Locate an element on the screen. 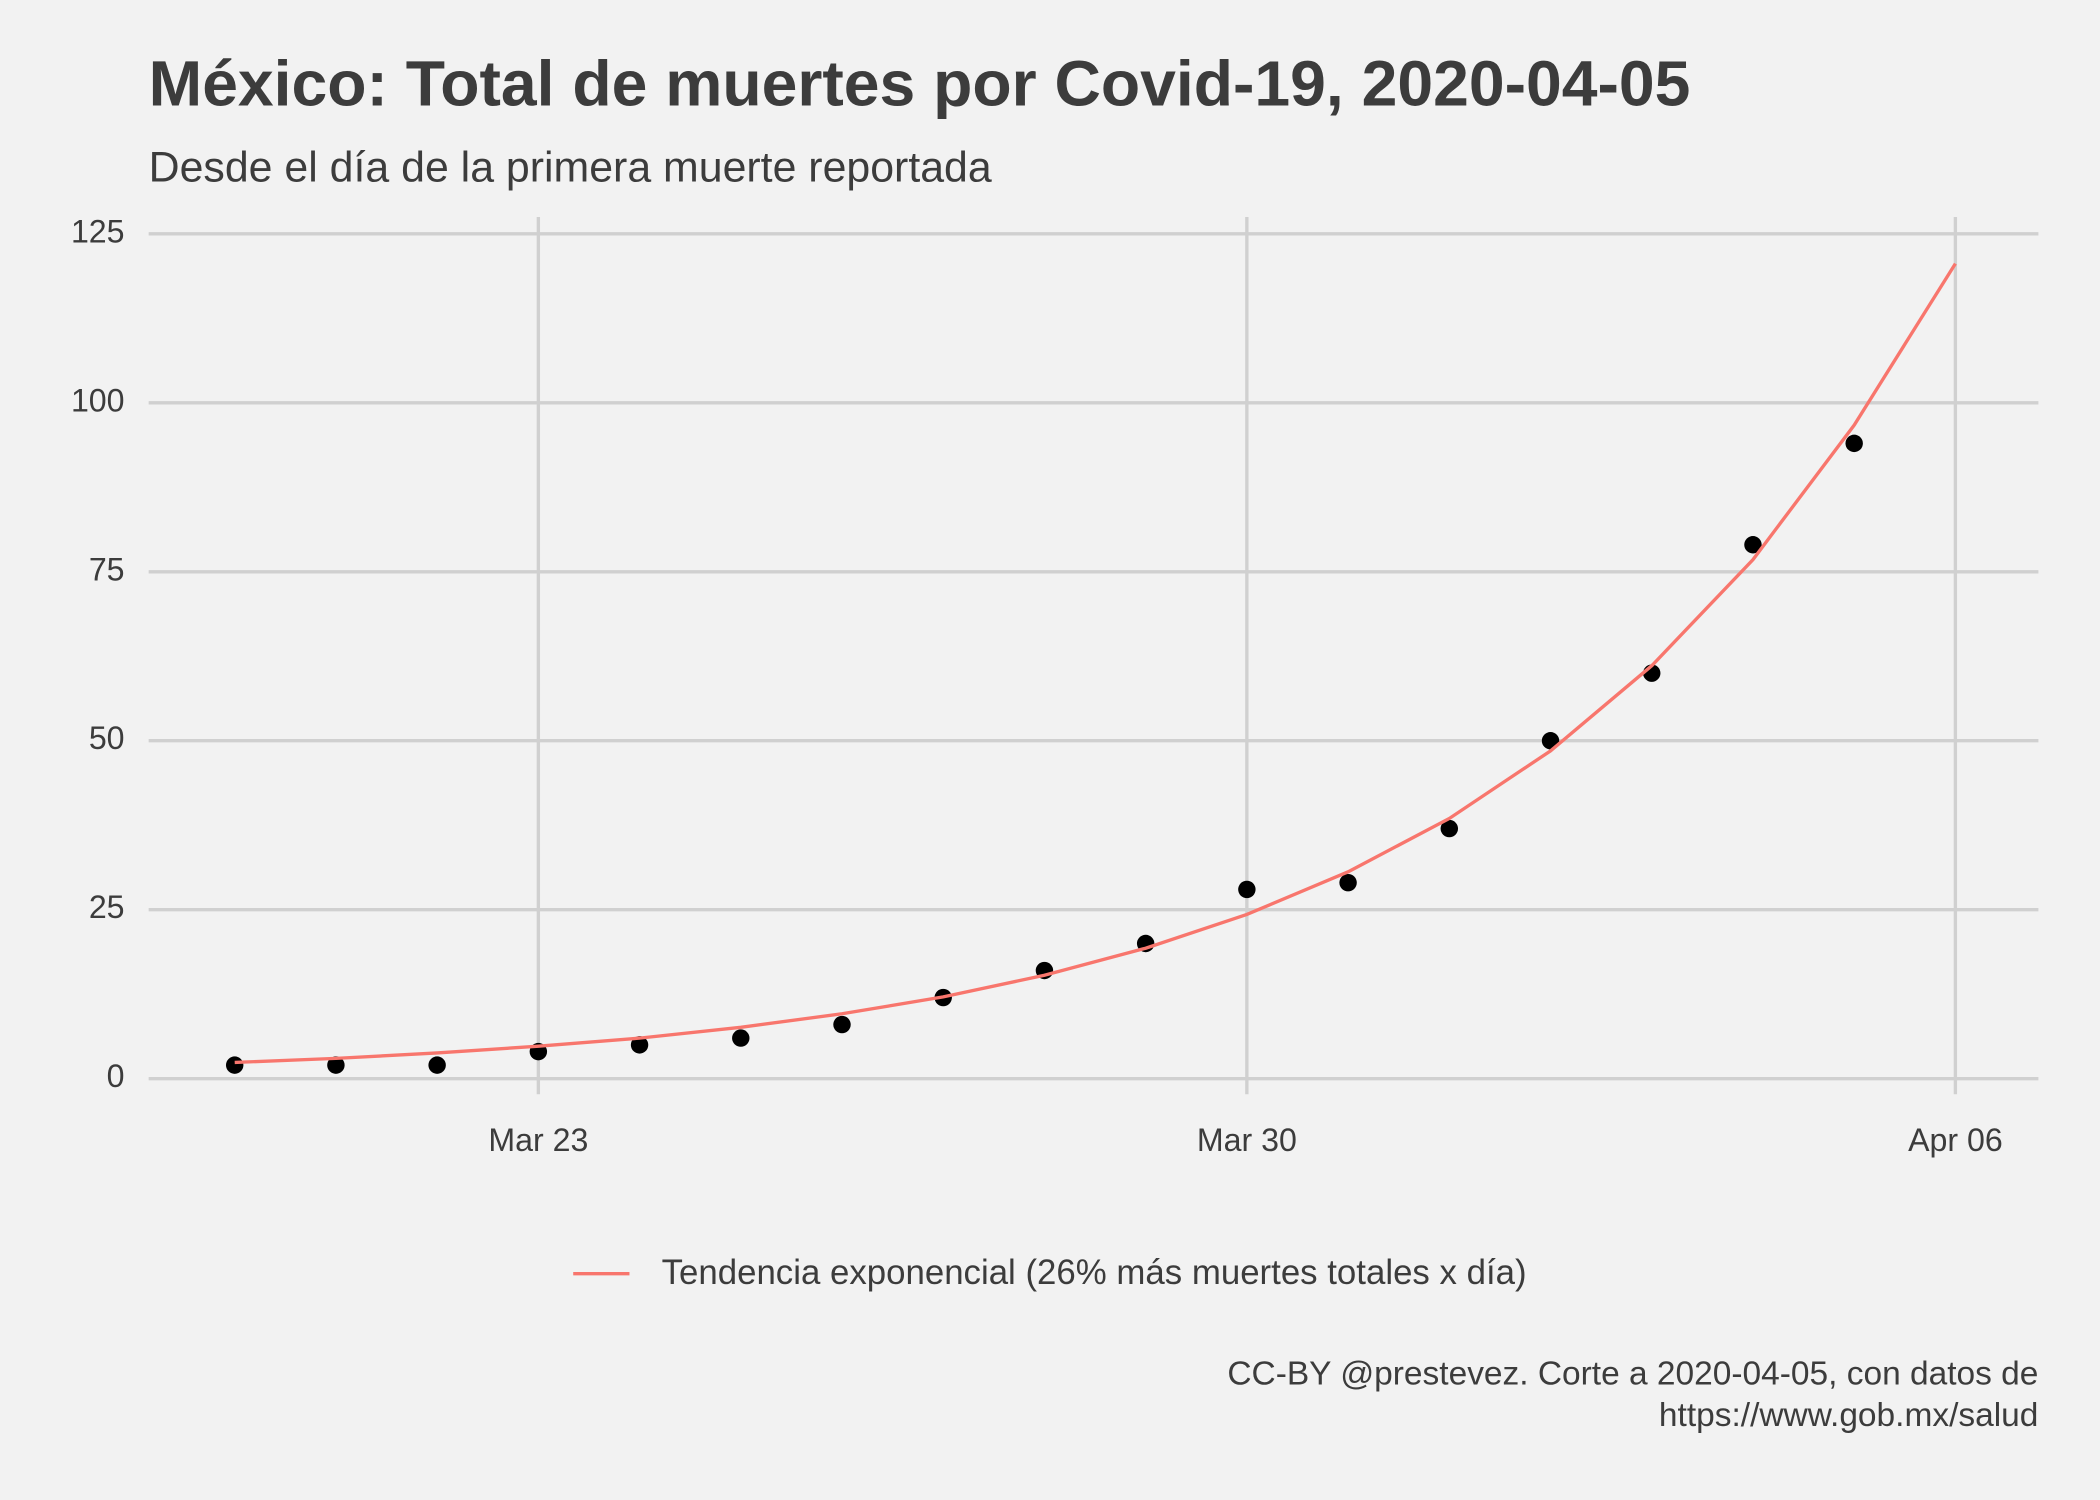 The image size is (2100, 1500). y-tick-label: 50 is located at coordinates (107, 738).